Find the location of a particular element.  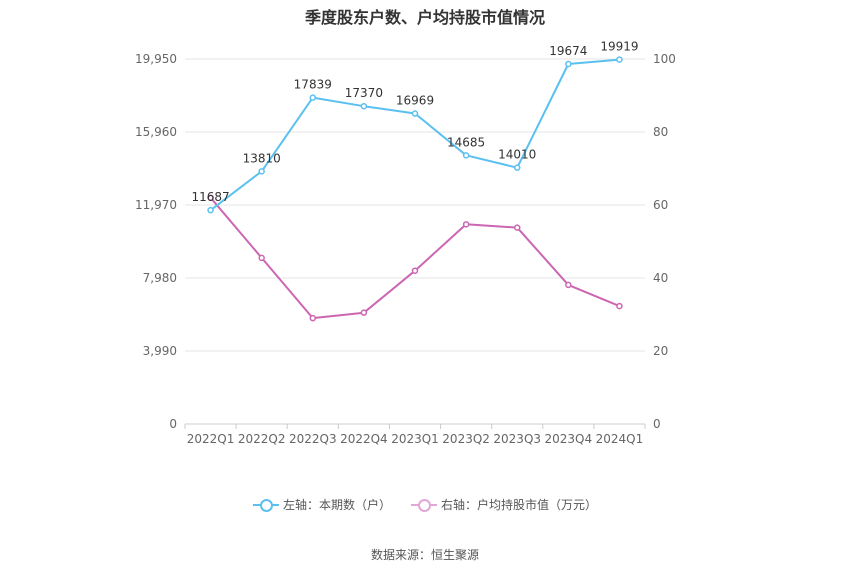

series-line-right is located at coordinates (414, 258).